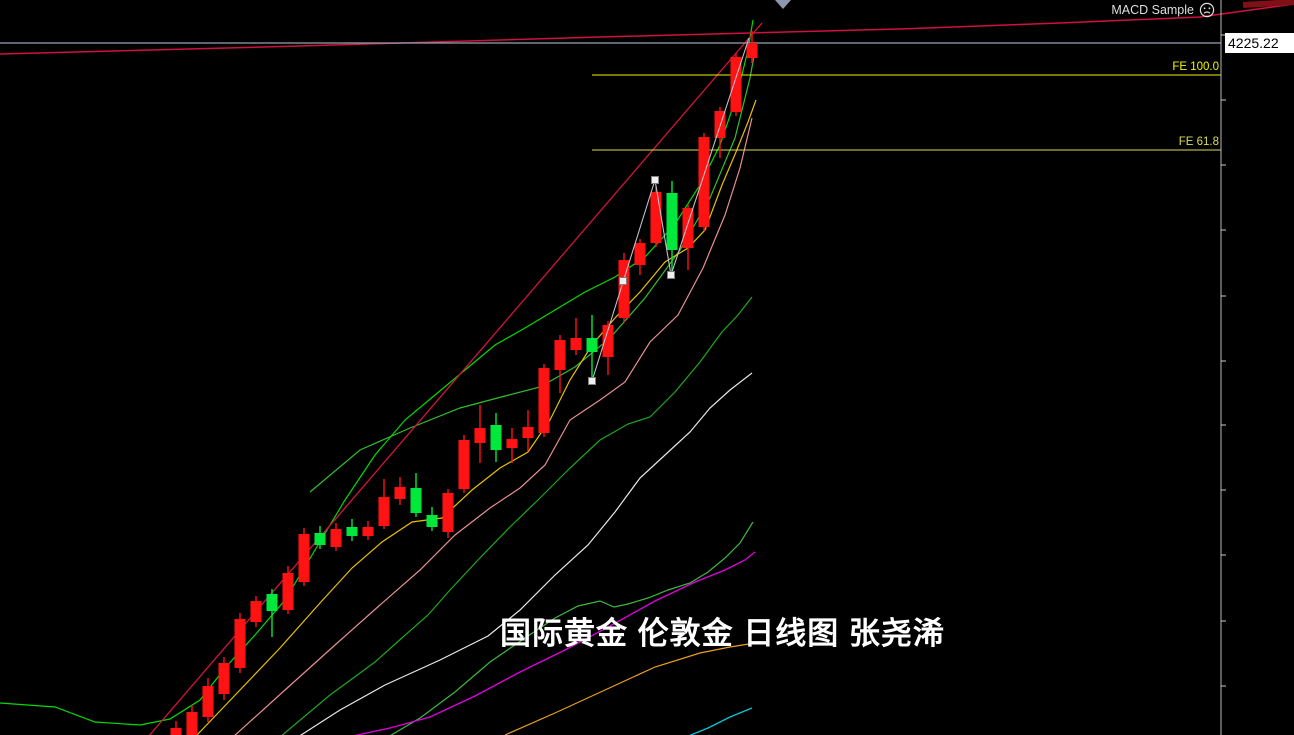 This screenshot has width=1294, height=735. I want to click on fib-label-61-8: FE 61.8, so click(1198, 142).